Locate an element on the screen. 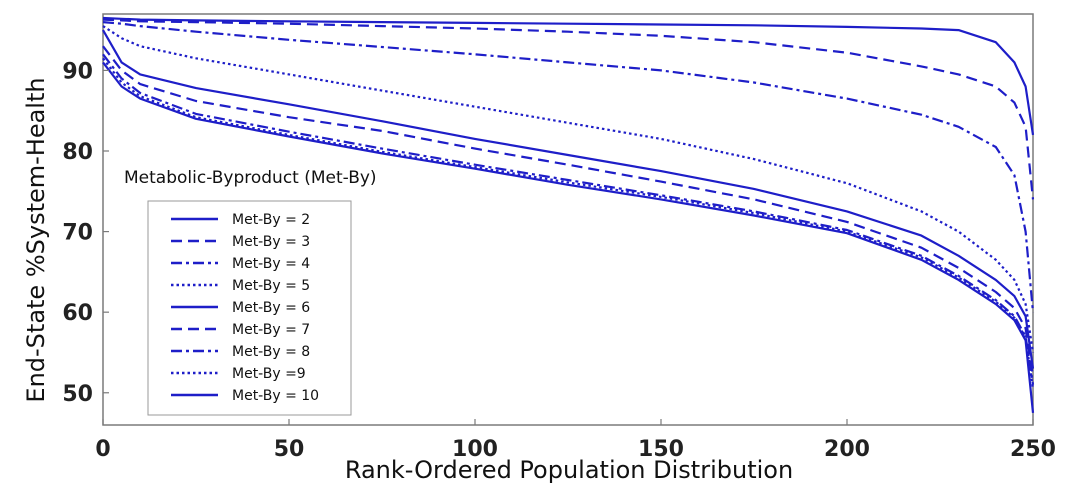 The width and height of the screenshot is (1072, 490). legend-label: Met-By = 7 is located at coordinates (271, 330).